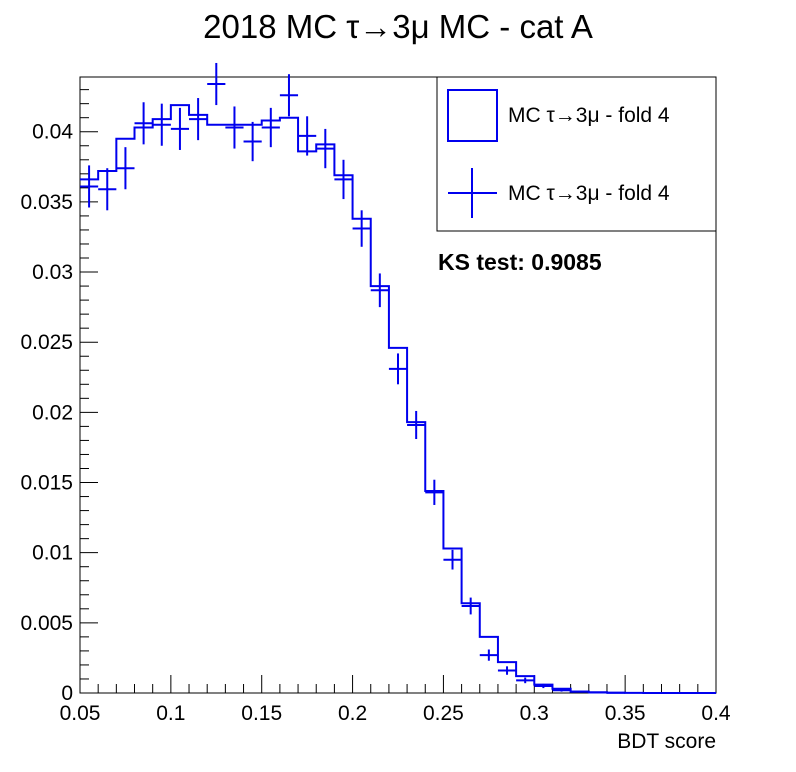 This screenshot has width=796, height=772. Describe the element at coordinates (472, 115) in the screenshot. I see `legend-histogram-swatch` at that location.